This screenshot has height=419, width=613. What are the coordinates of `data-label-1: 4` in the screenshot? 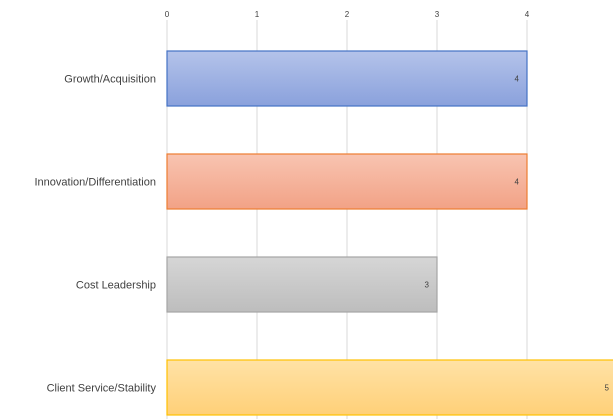 It's located at (517, 182).